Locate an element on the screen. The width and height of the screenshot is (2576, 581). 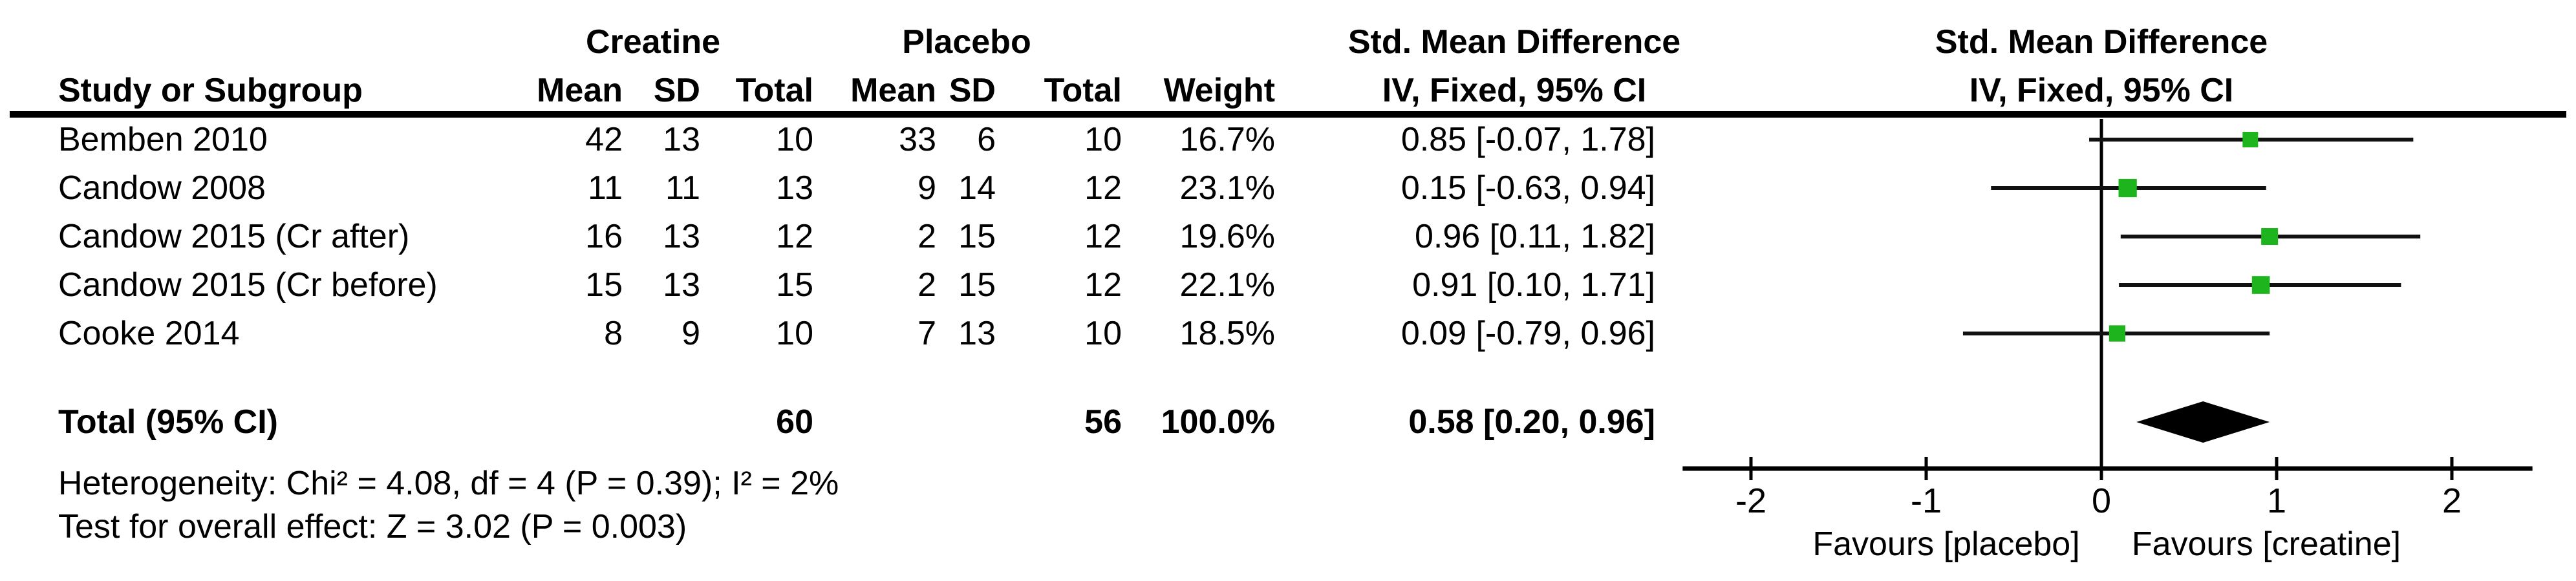
group-header-smd-plot: Std. Mean Difference is located at coordinates (2101, 42).